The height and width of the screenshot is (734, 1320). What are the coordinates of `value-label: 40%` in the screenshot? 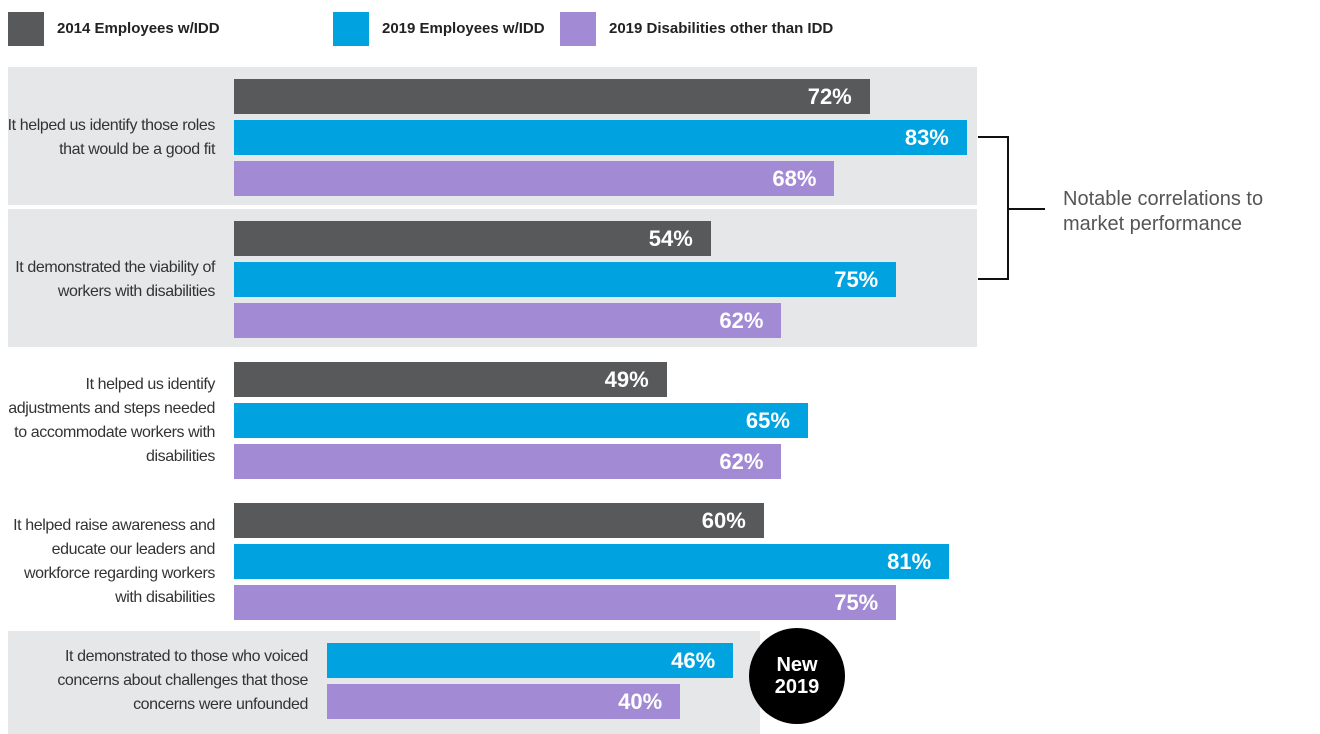 It's located at (640, 701).